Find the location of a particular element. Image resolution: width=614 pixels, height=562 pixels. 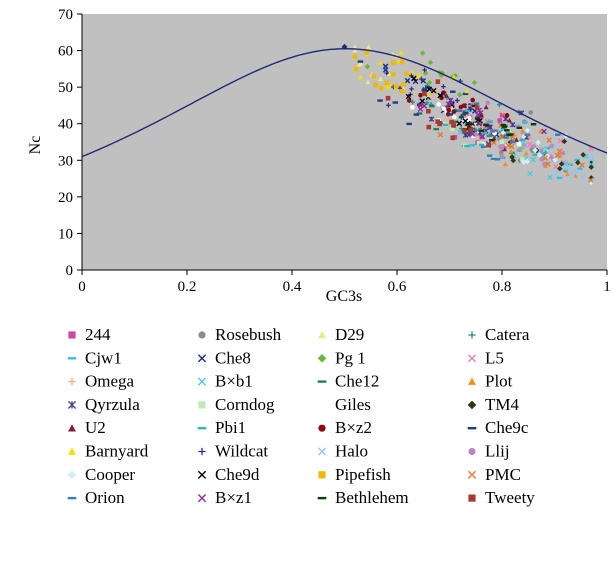

legend-item: Cooper is located at coordinates (101, 474).